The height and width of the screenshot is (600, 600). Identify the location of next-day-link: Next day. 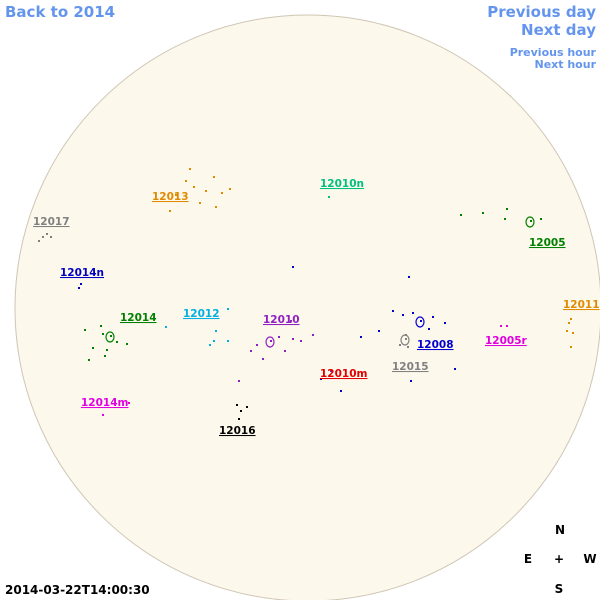
(558, 30).